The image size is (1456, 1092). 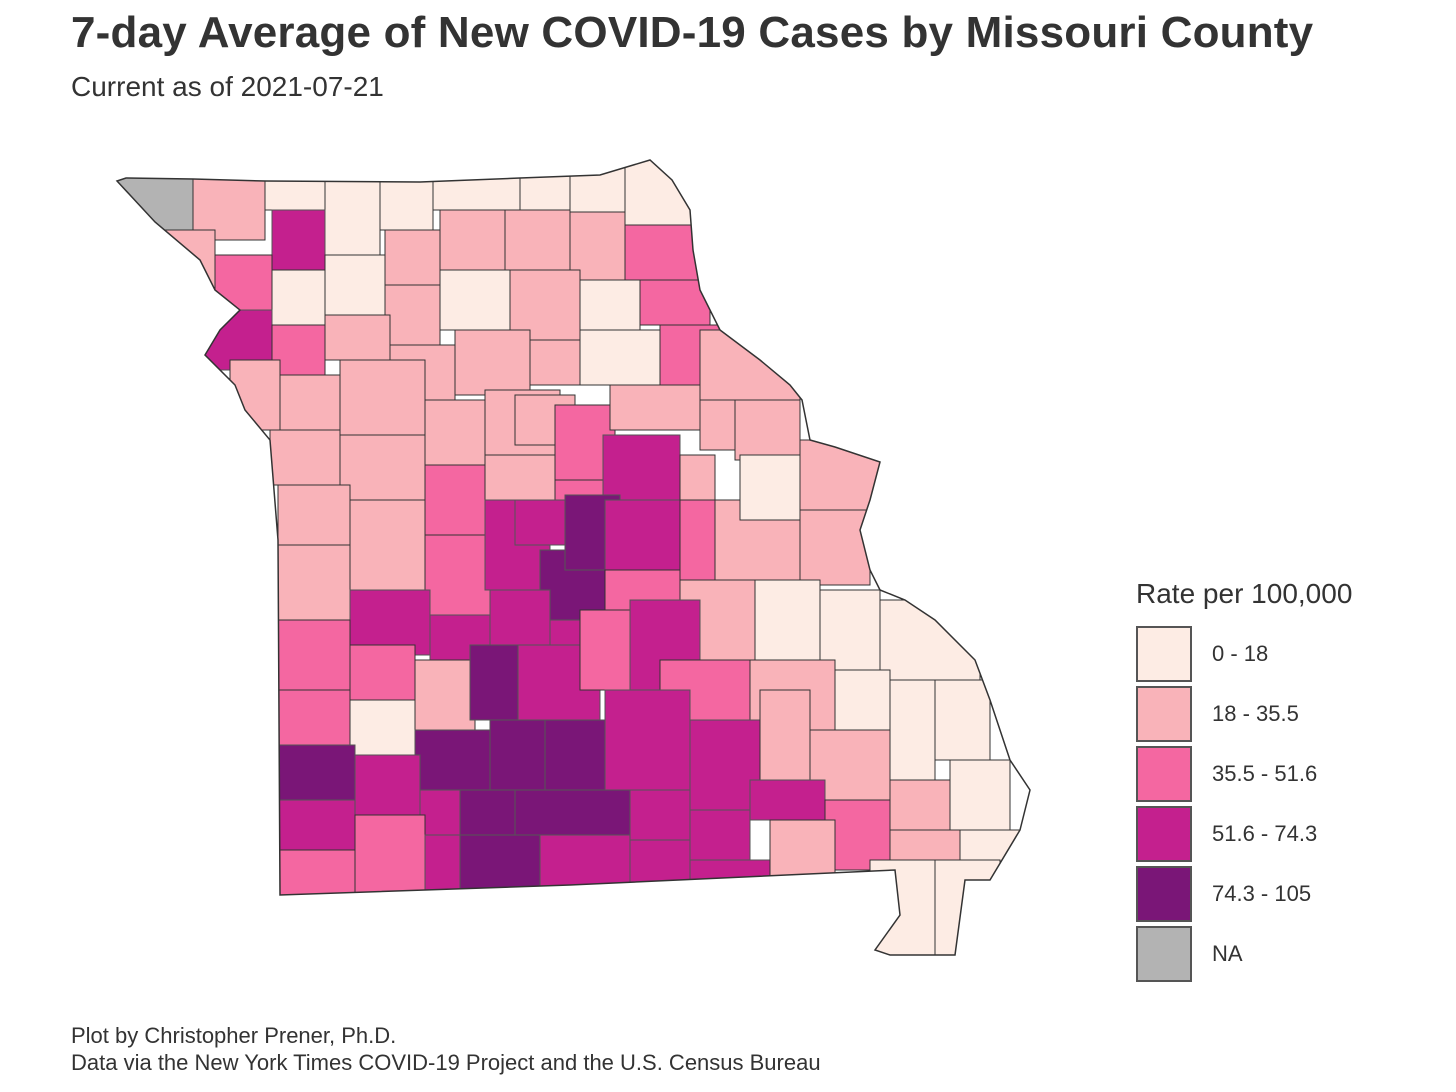 I want to click on legend-item: 51.6 - 74.3, so click(x=1244, y=834).